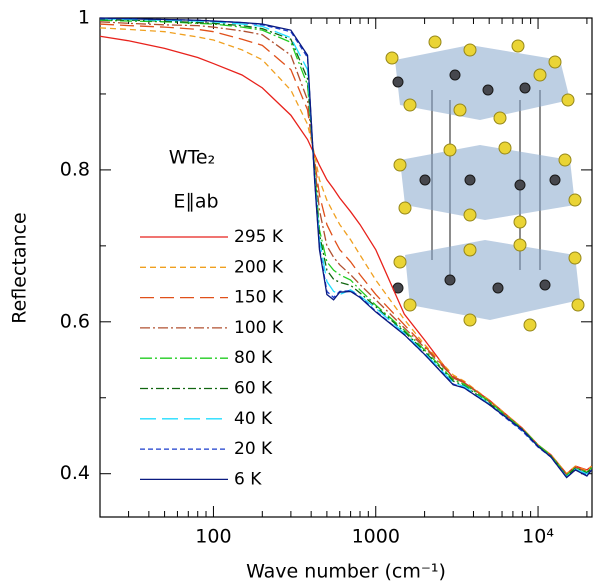 The height and width of the screenshot is (584, 593). Describe the element at coordinates (259, 237) in the screenshot. I see `legend-label: 295 K` at that location.